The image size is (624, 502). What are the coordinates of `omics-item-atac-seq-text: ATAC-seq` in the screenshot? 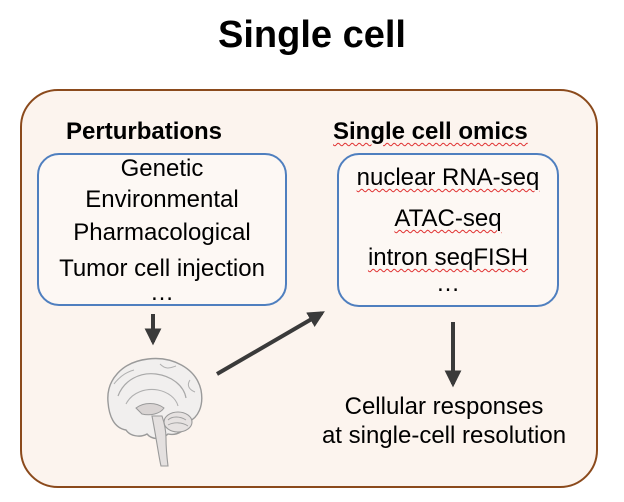 It's located at (448, 218).